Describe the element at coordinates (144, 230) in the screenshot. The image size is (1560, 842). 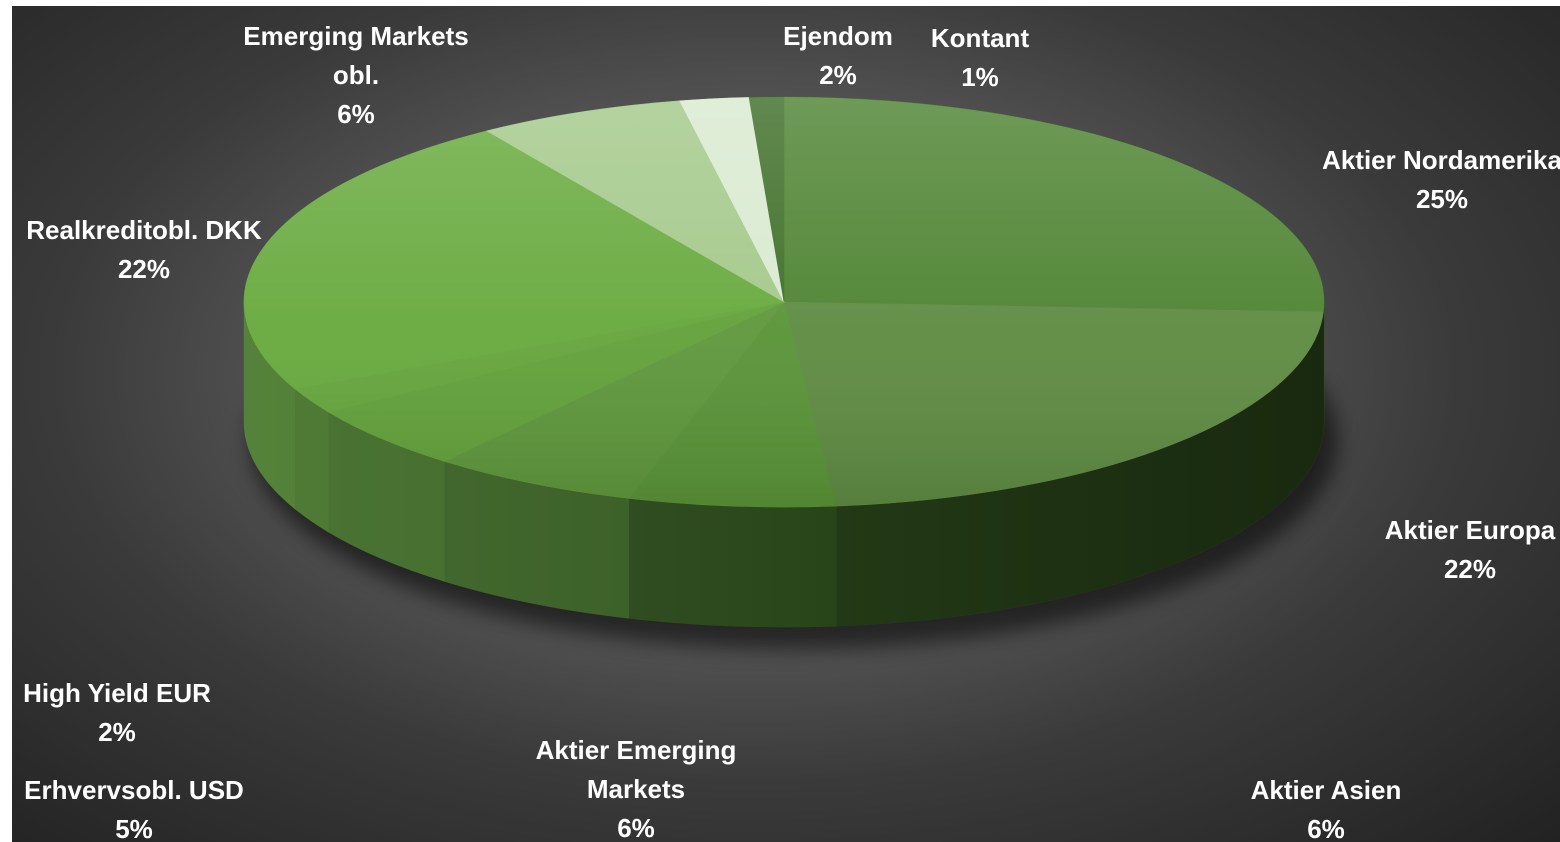
I see `slice-label-name: Realkreditobl. DKK` at that location.